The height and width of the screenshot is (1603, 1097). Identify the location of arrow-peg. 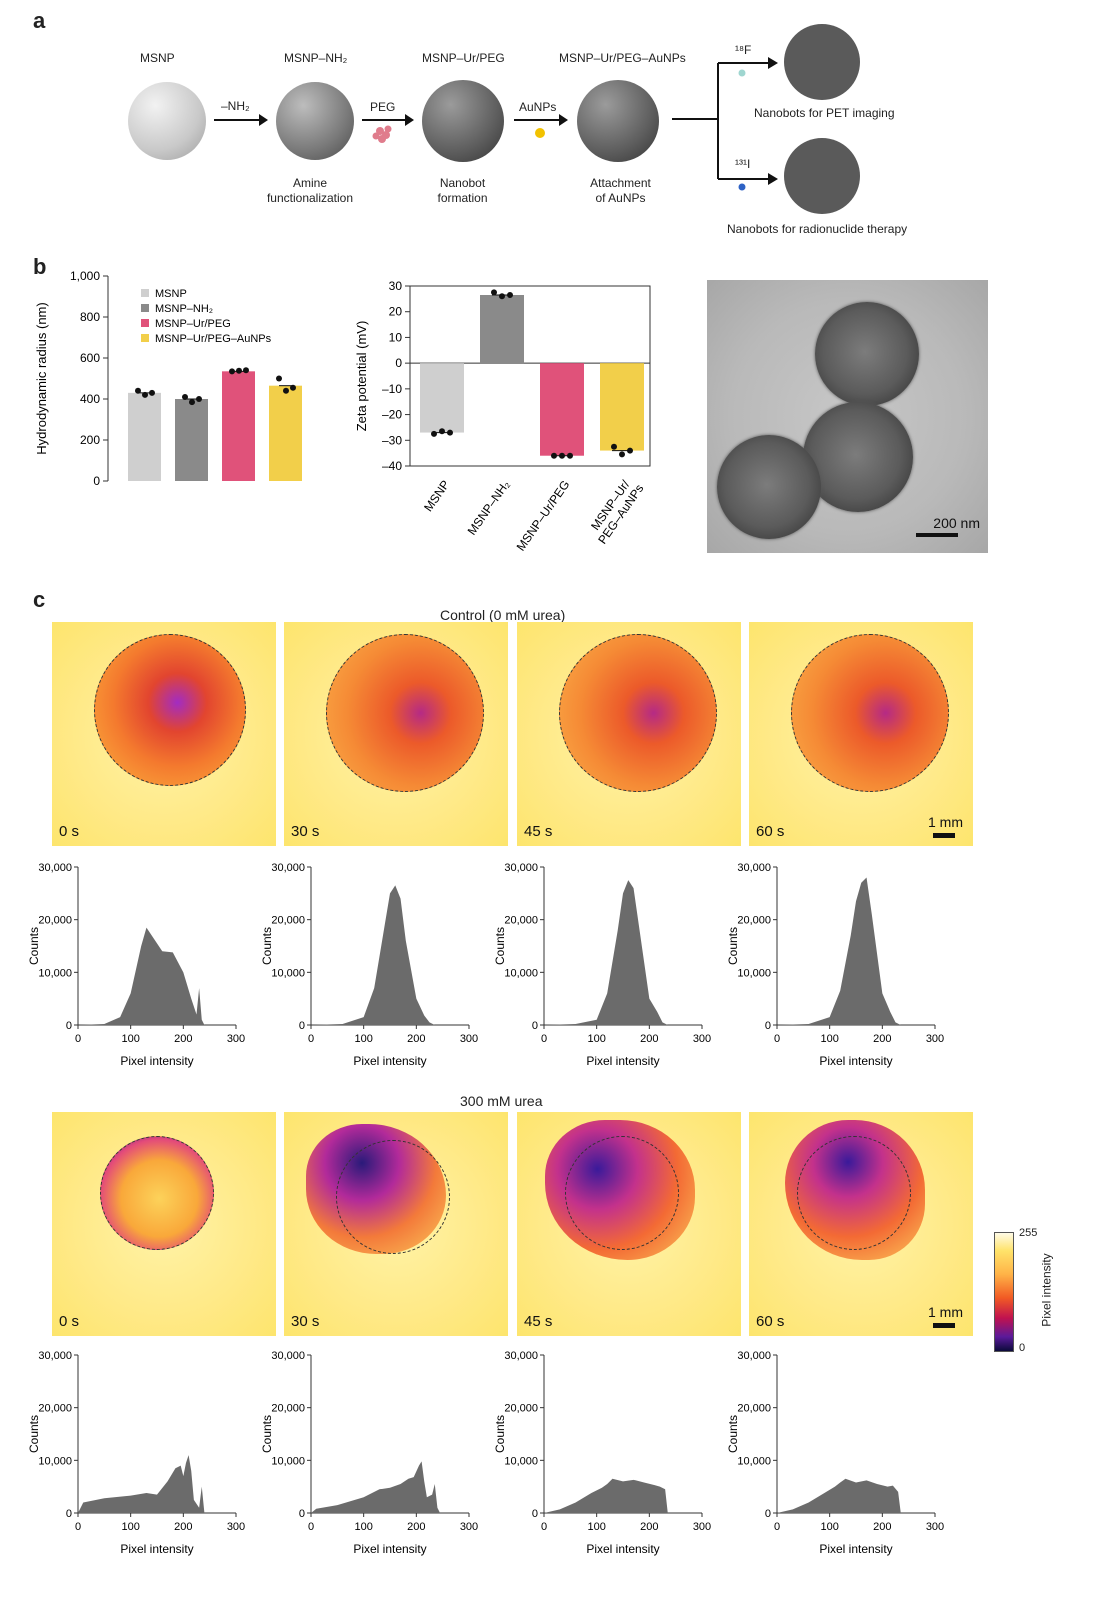
(388, 120).